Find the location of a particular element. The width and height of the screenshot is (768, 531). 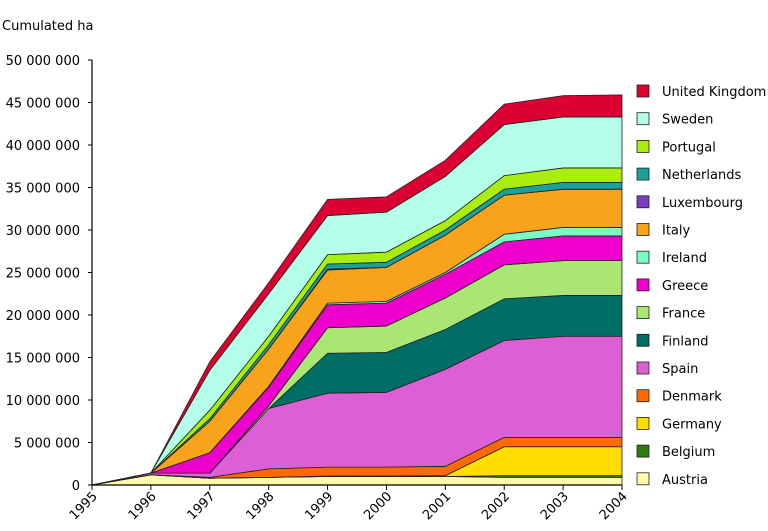

legend-item: Sweden is located at coordinates (674, 120).